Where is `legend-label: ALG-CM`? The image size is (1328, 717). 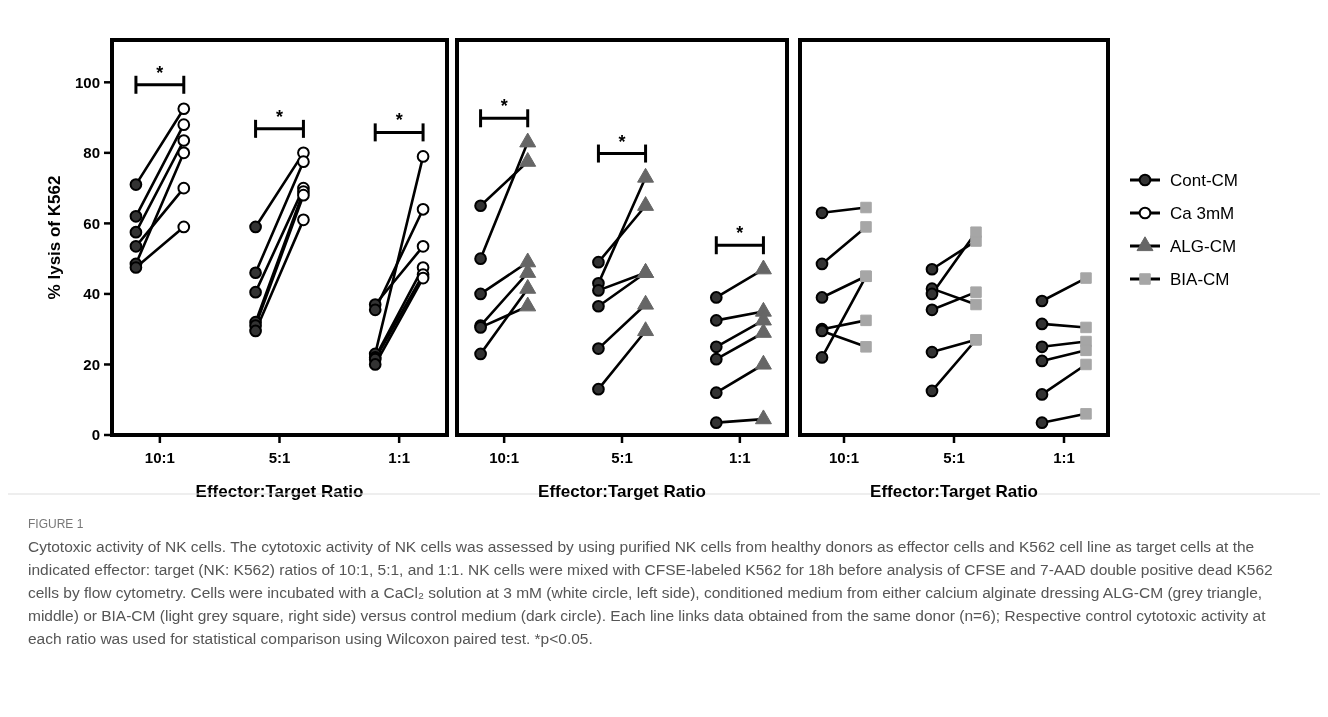 legend-label: ALG-CM is located at coordinates (1203, 246).